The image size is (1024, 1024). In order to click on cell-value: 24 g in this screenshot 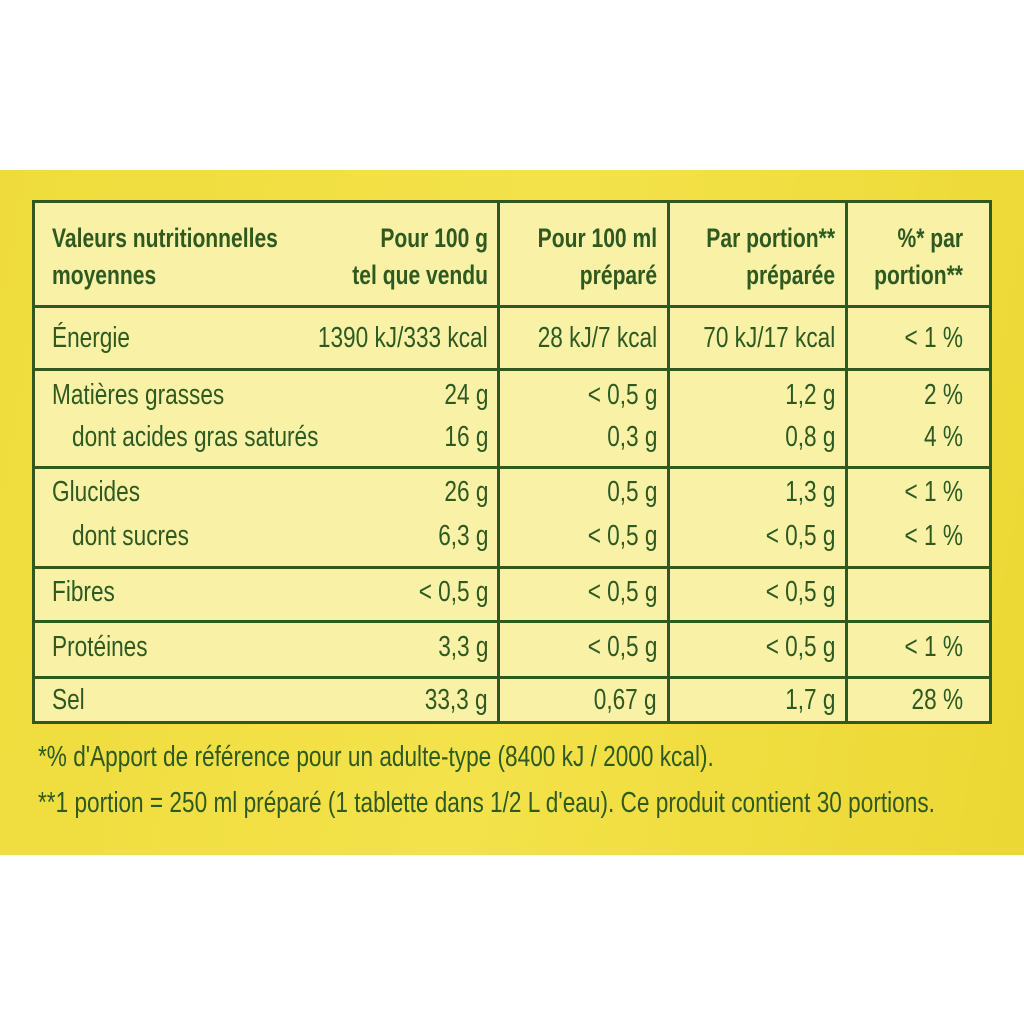, I will do `click(465, 395)`.